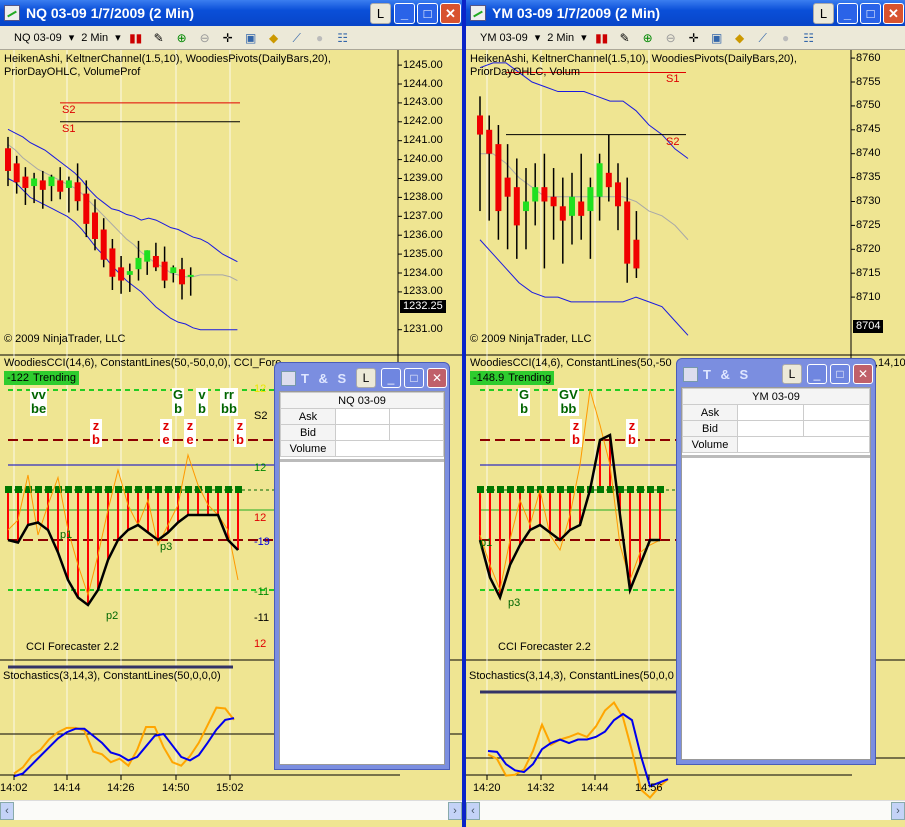 This screenshot has height=827, width=905. I want to click on cci-trend-badge: -122 Trending, so click(42, 378).